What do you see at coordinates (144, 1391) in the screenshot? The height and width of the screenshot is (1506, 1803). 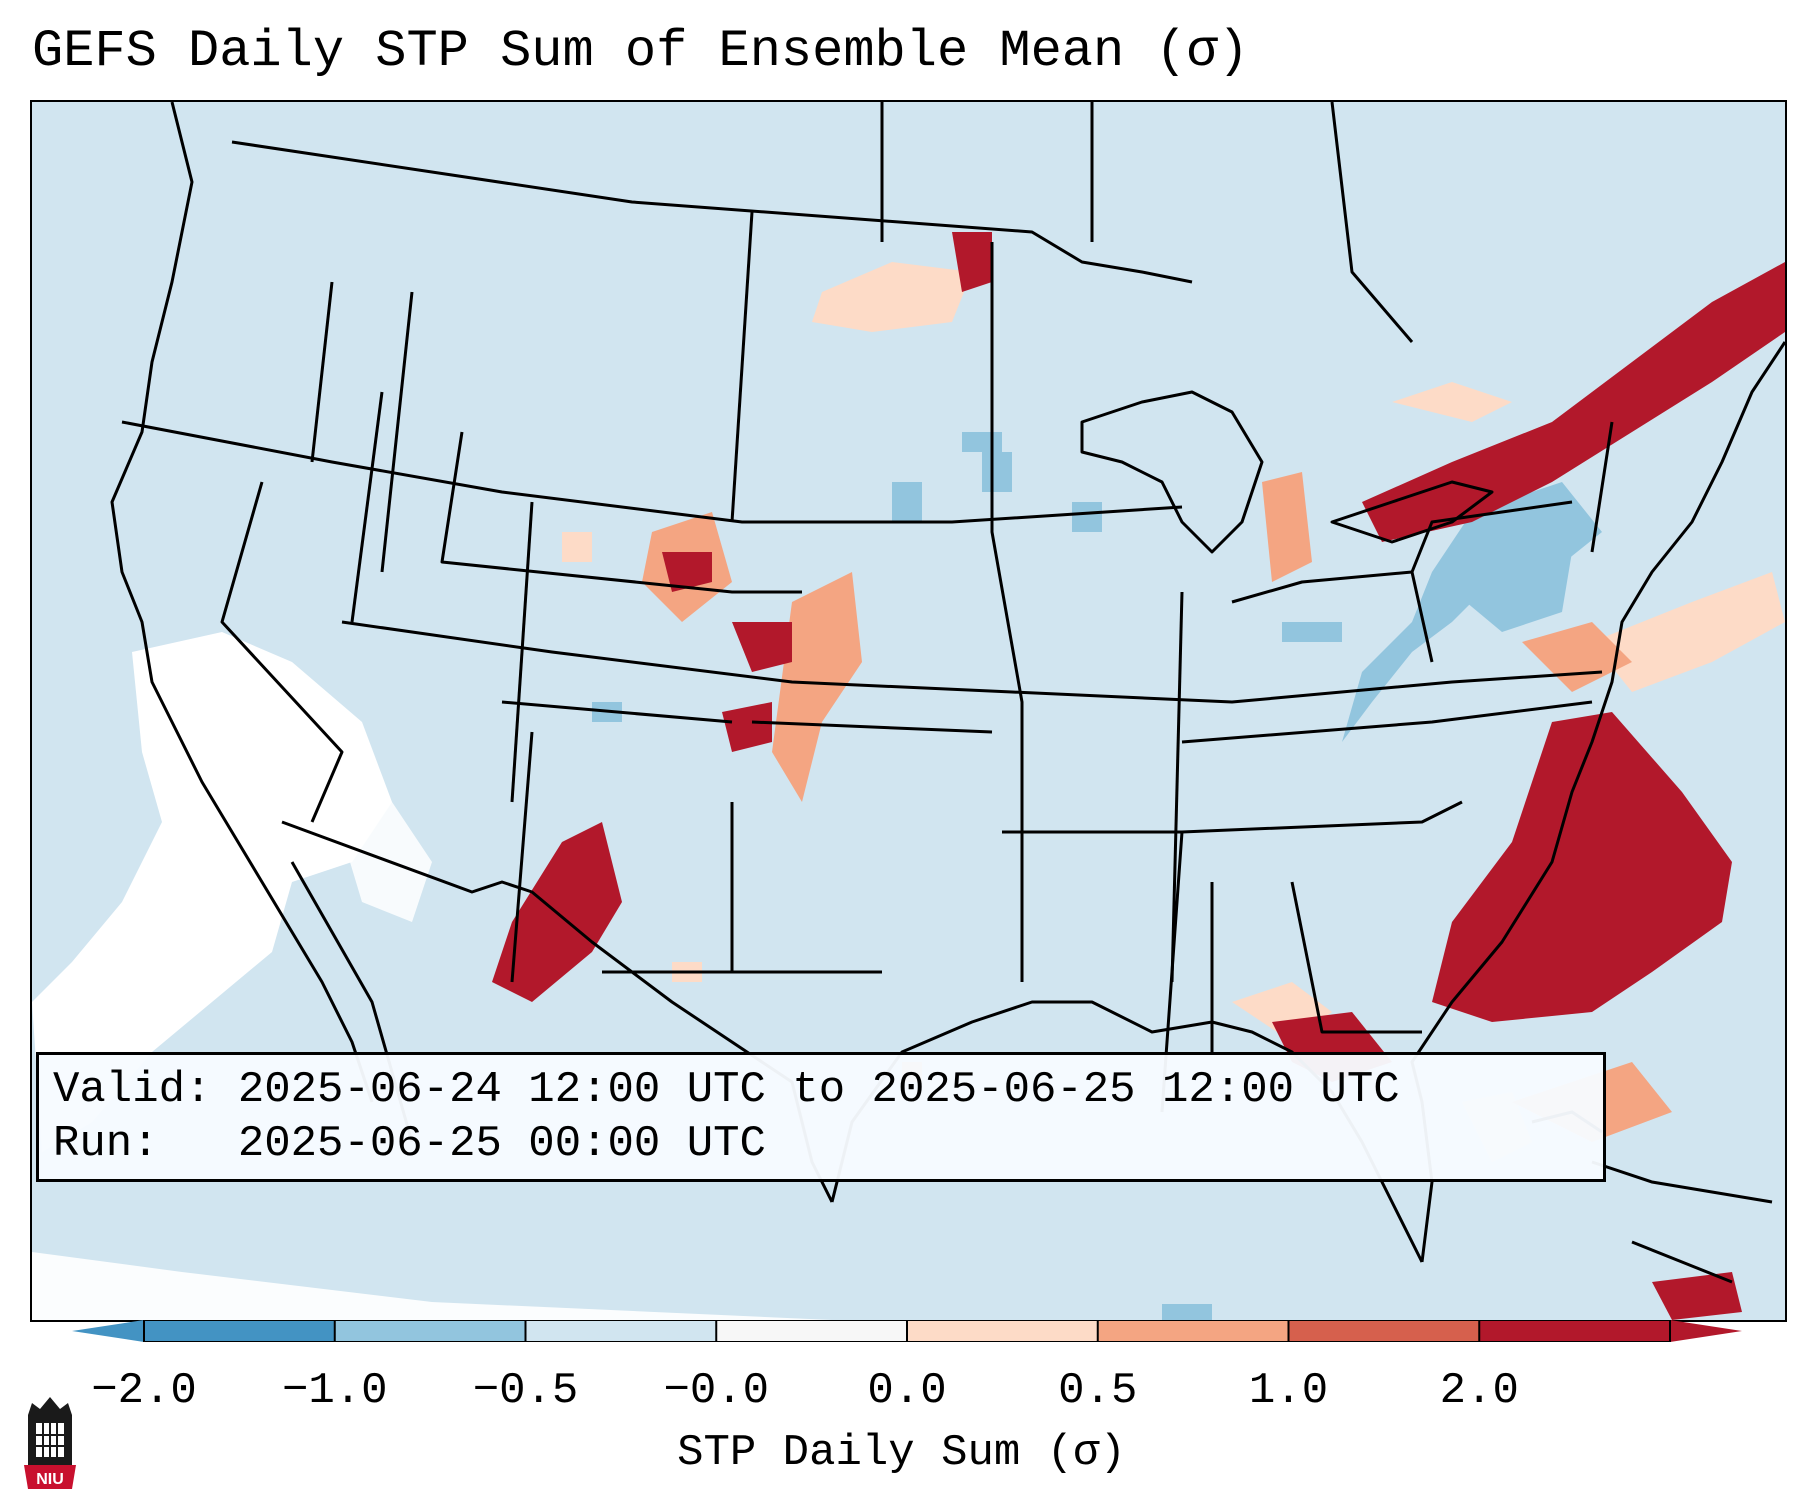 I see `colorbar-tick-label: −2.0` at bounding box center [144, 1391].